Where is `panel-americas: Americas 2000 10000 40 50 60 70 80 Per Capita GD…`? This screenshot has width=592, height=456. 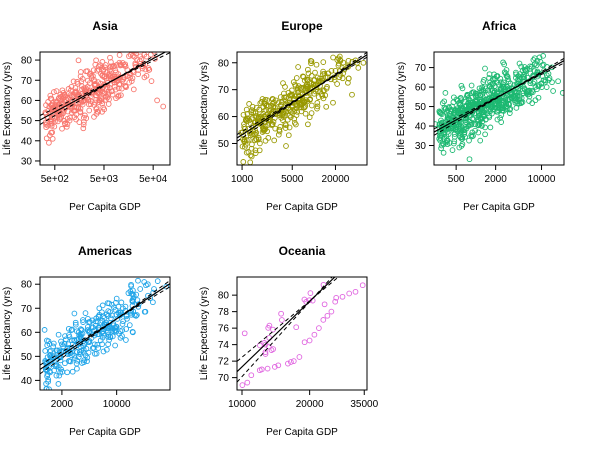 panel-americas: Americas 2000 10000 40 50 60 70 80 Per Capita GD… is located at coordinates (86, 341).